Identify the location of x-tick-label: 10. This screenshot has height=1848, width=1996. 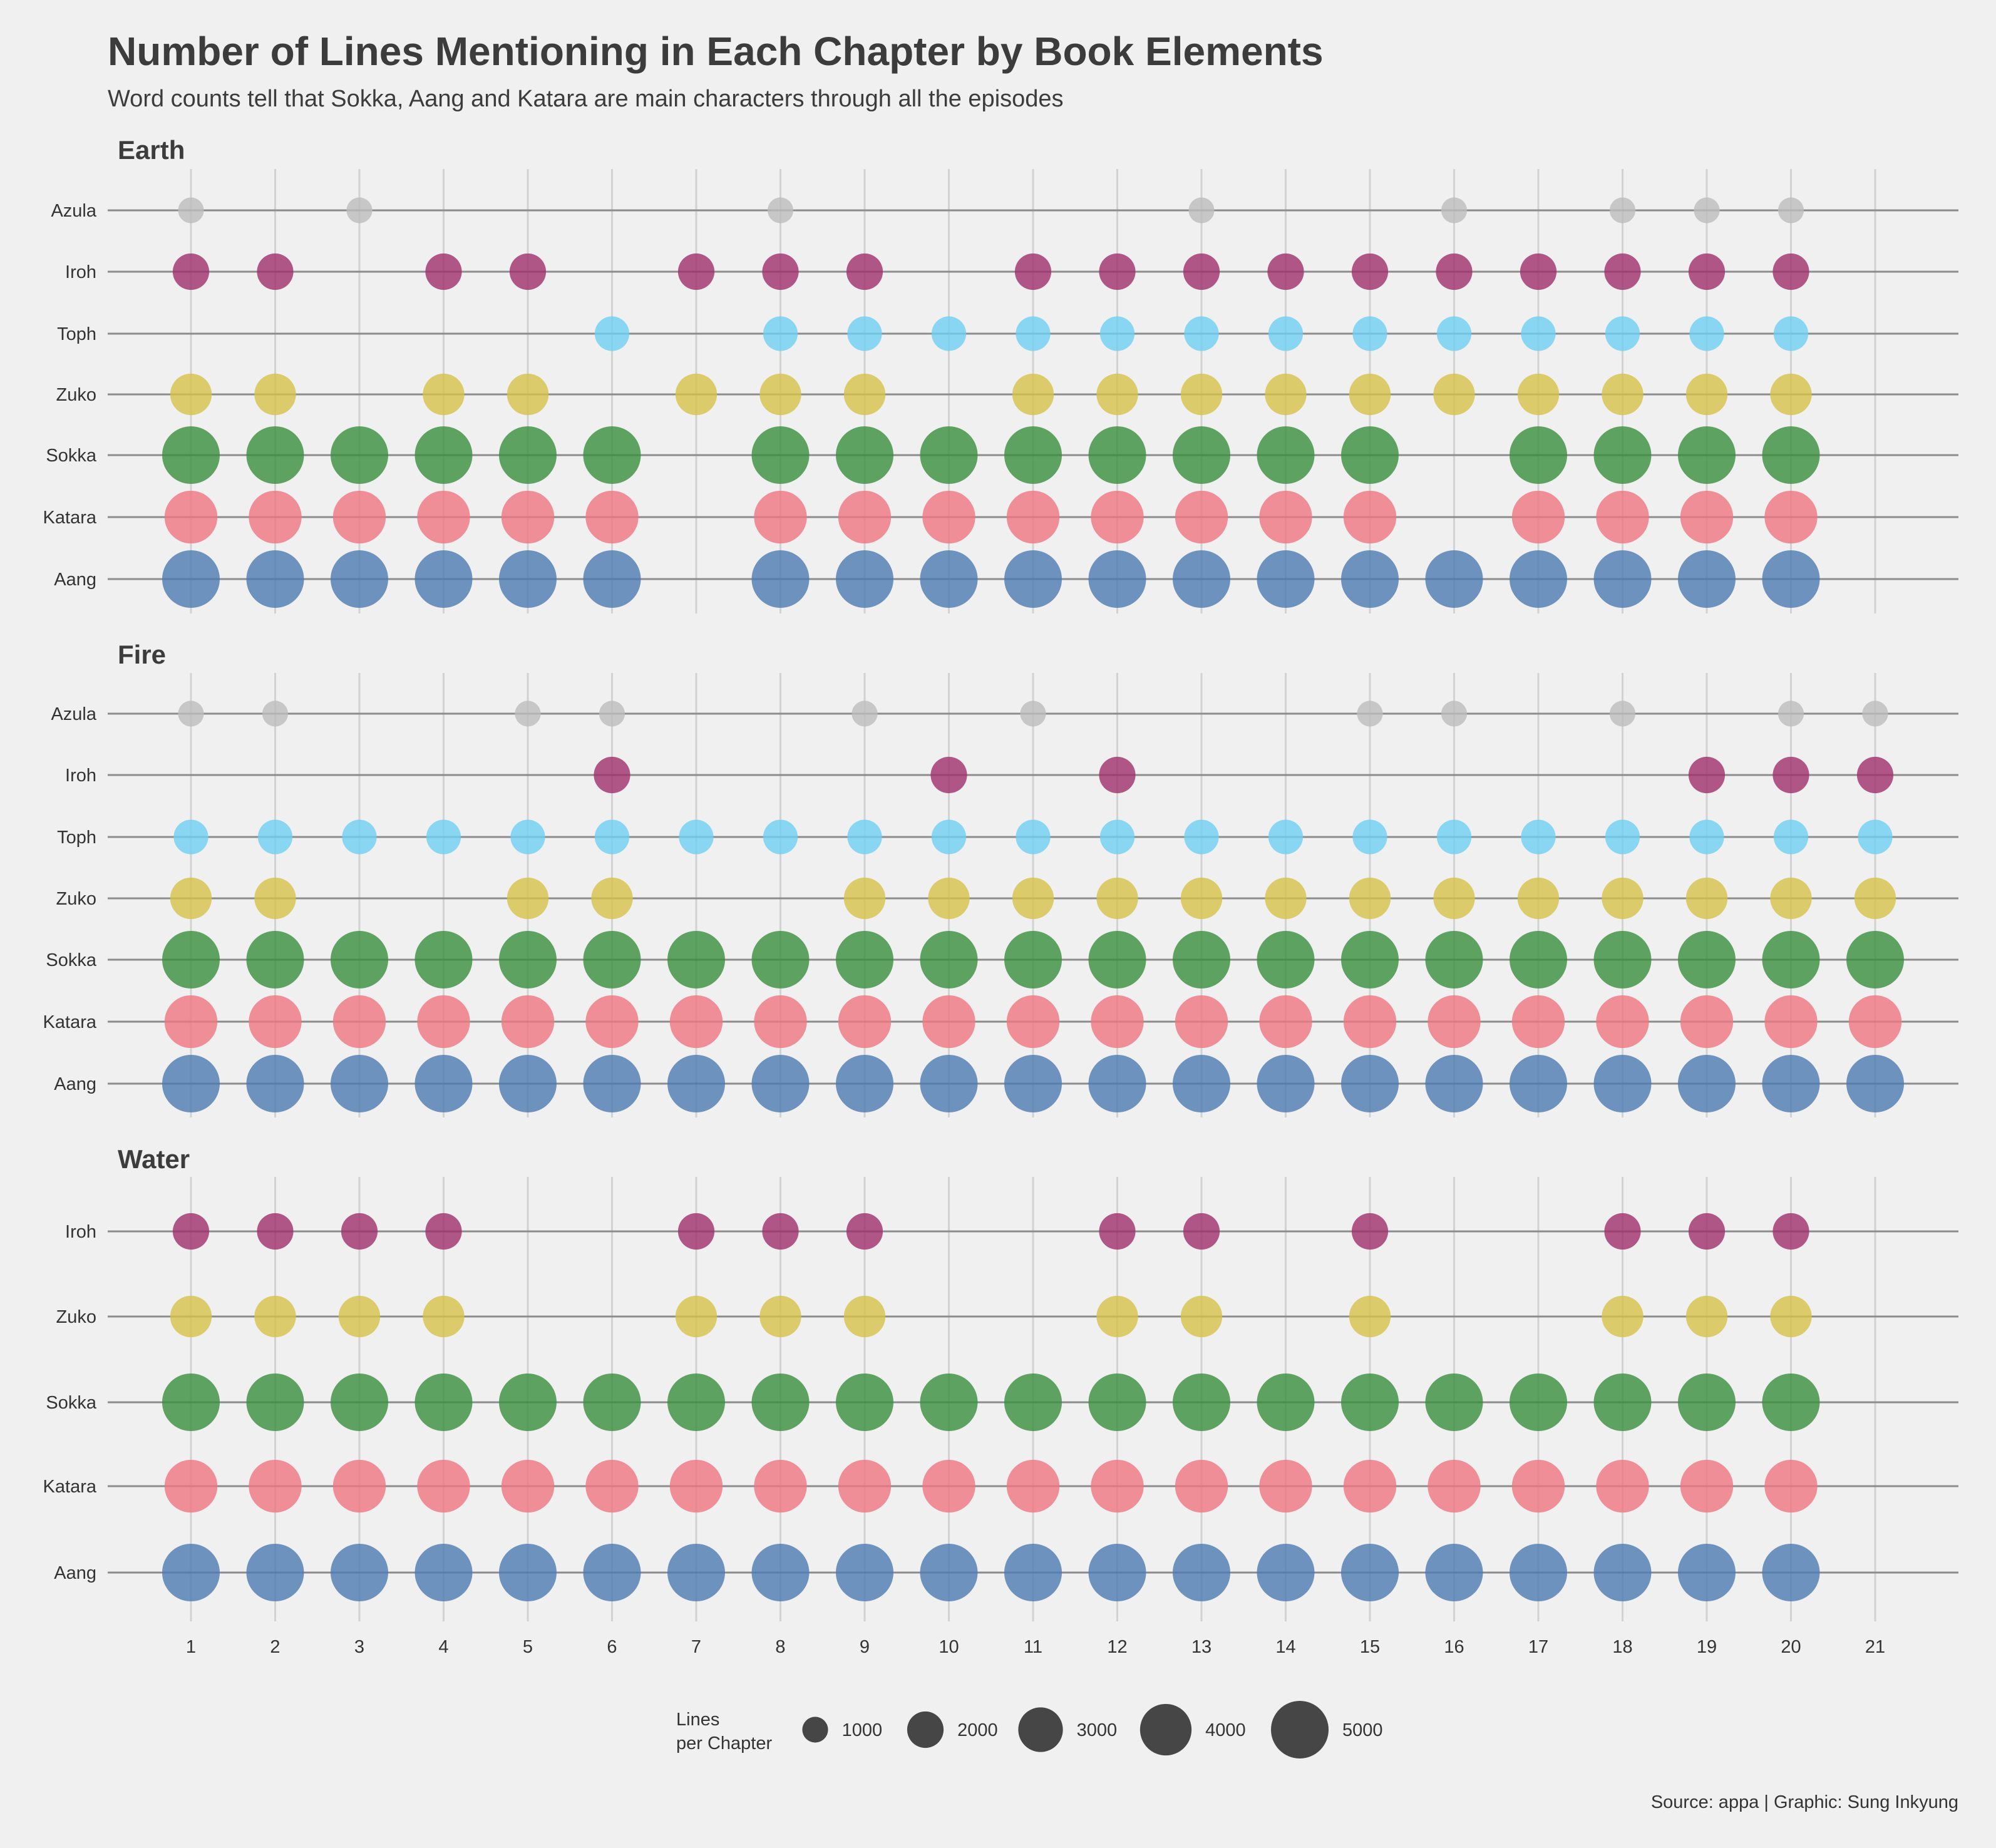
(949, 1647).